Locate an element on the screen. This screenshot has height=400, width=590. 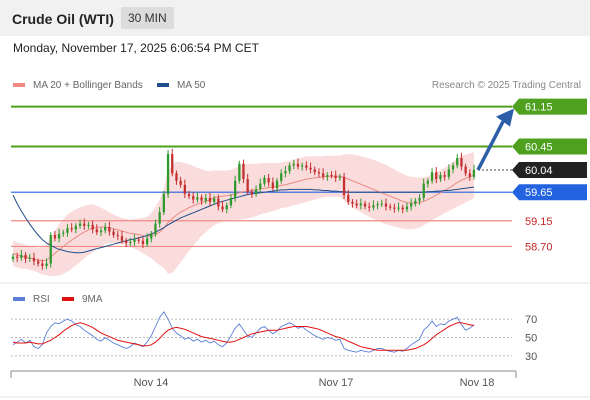
legend-ma50: MA 50 is located at coordinates (181, 85).